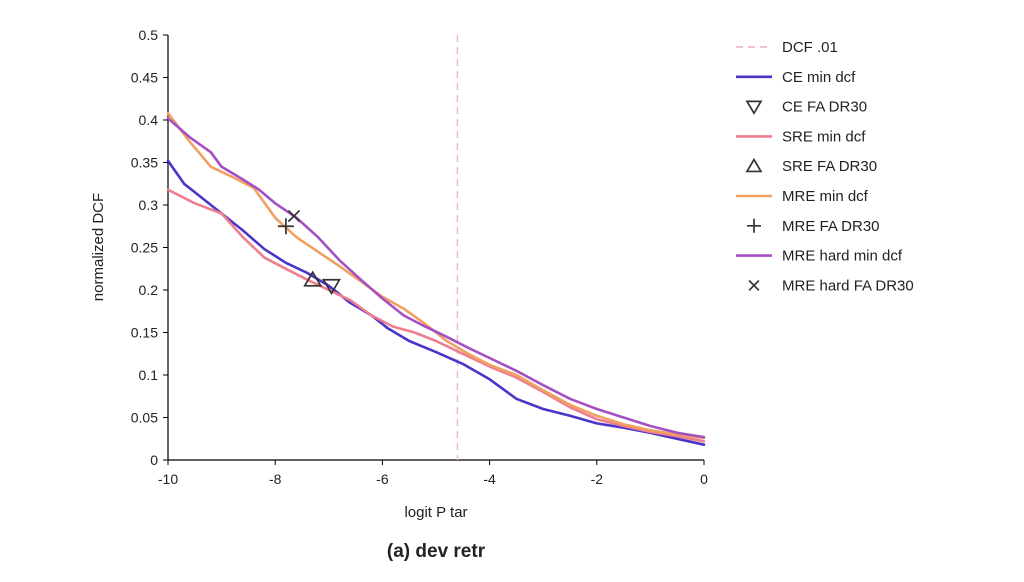 This screenshot has height=582, width=1024. I want to click on y-tick-label: 0.05, so click(144, 418).